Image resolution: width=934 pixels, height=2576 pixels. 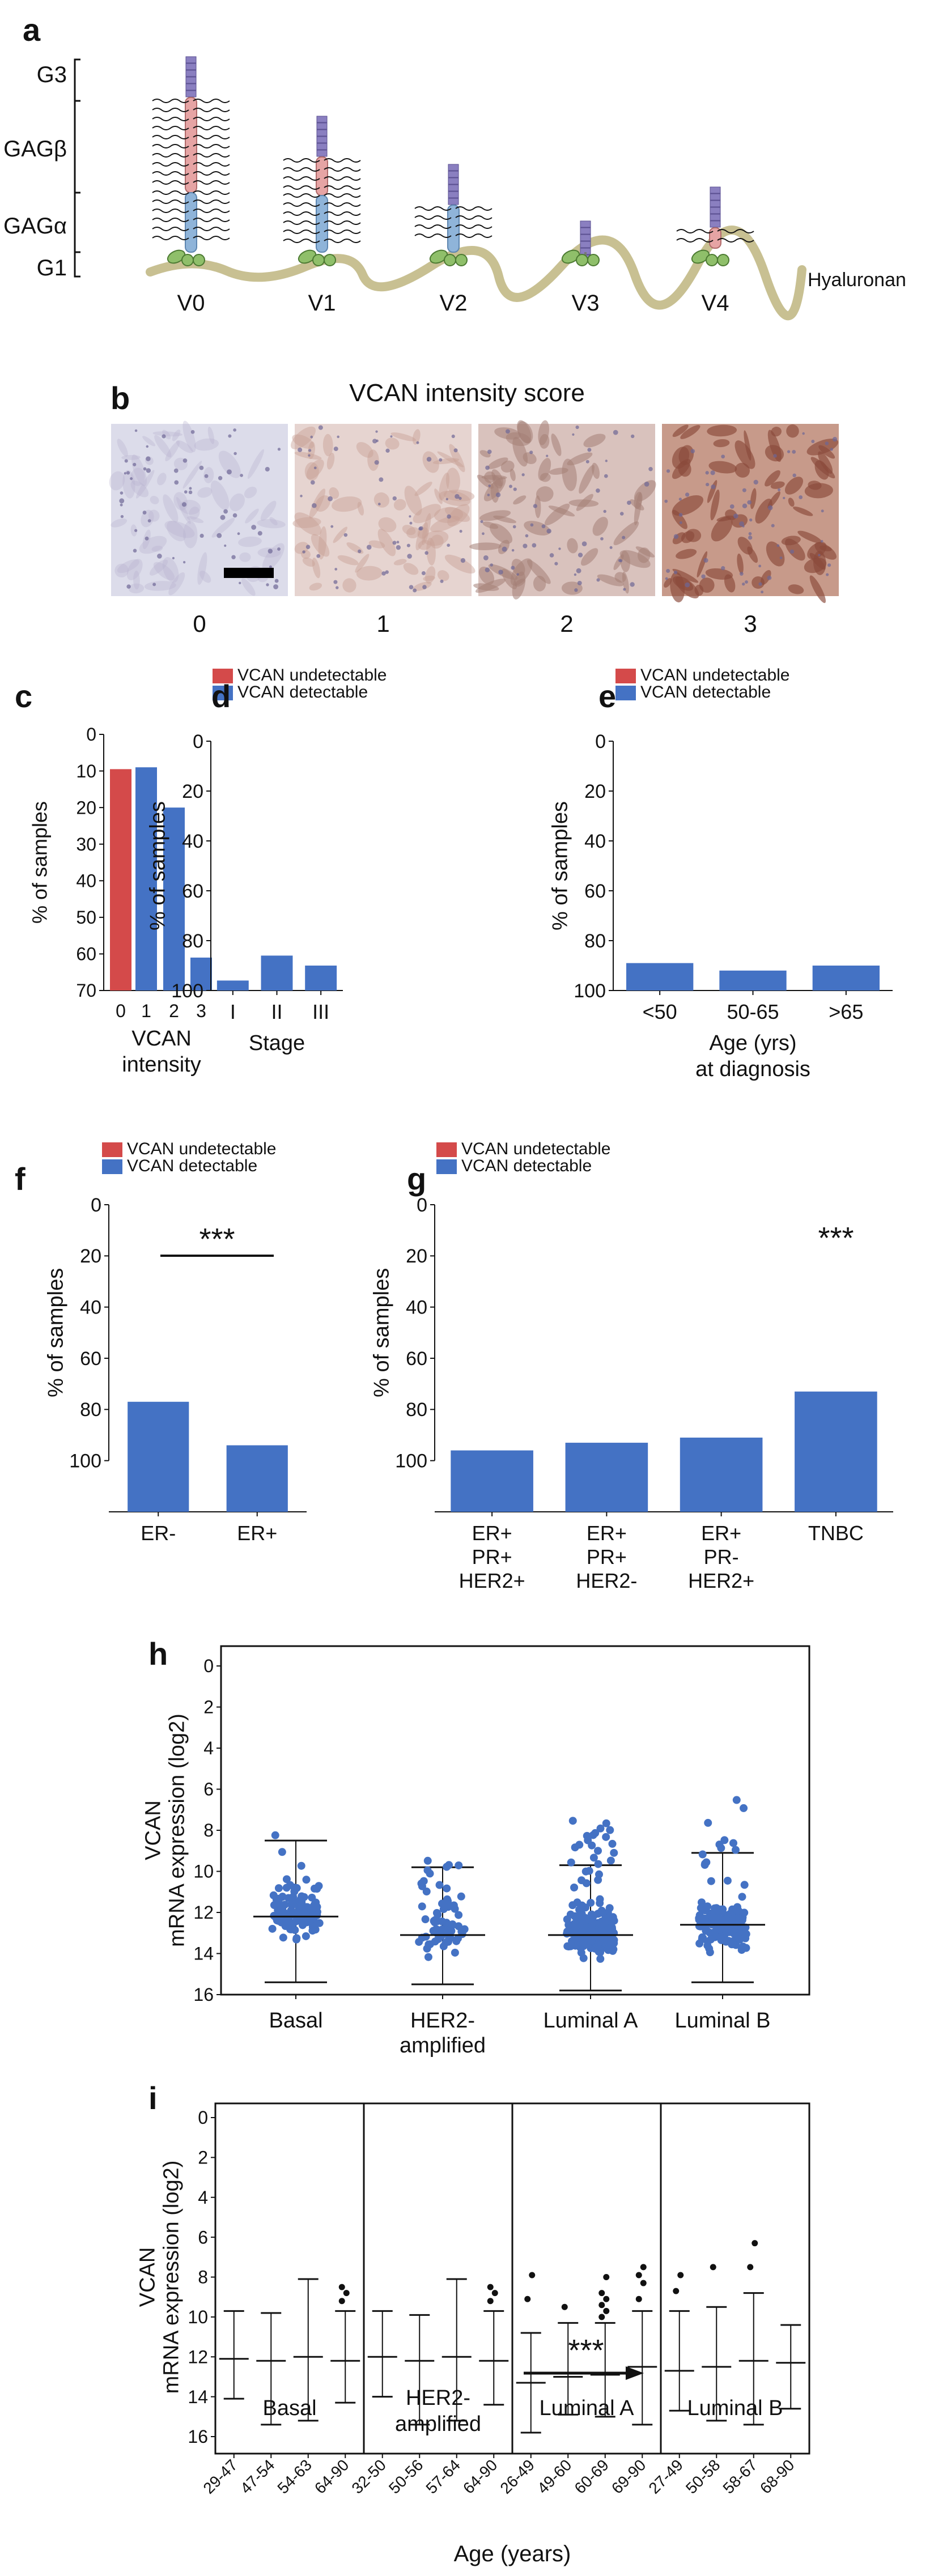 What do you see at coordinates (629, 2476) in the screenshot?
I see `panel-i-age-label: 69-90` at bounding box center [629, 2476].